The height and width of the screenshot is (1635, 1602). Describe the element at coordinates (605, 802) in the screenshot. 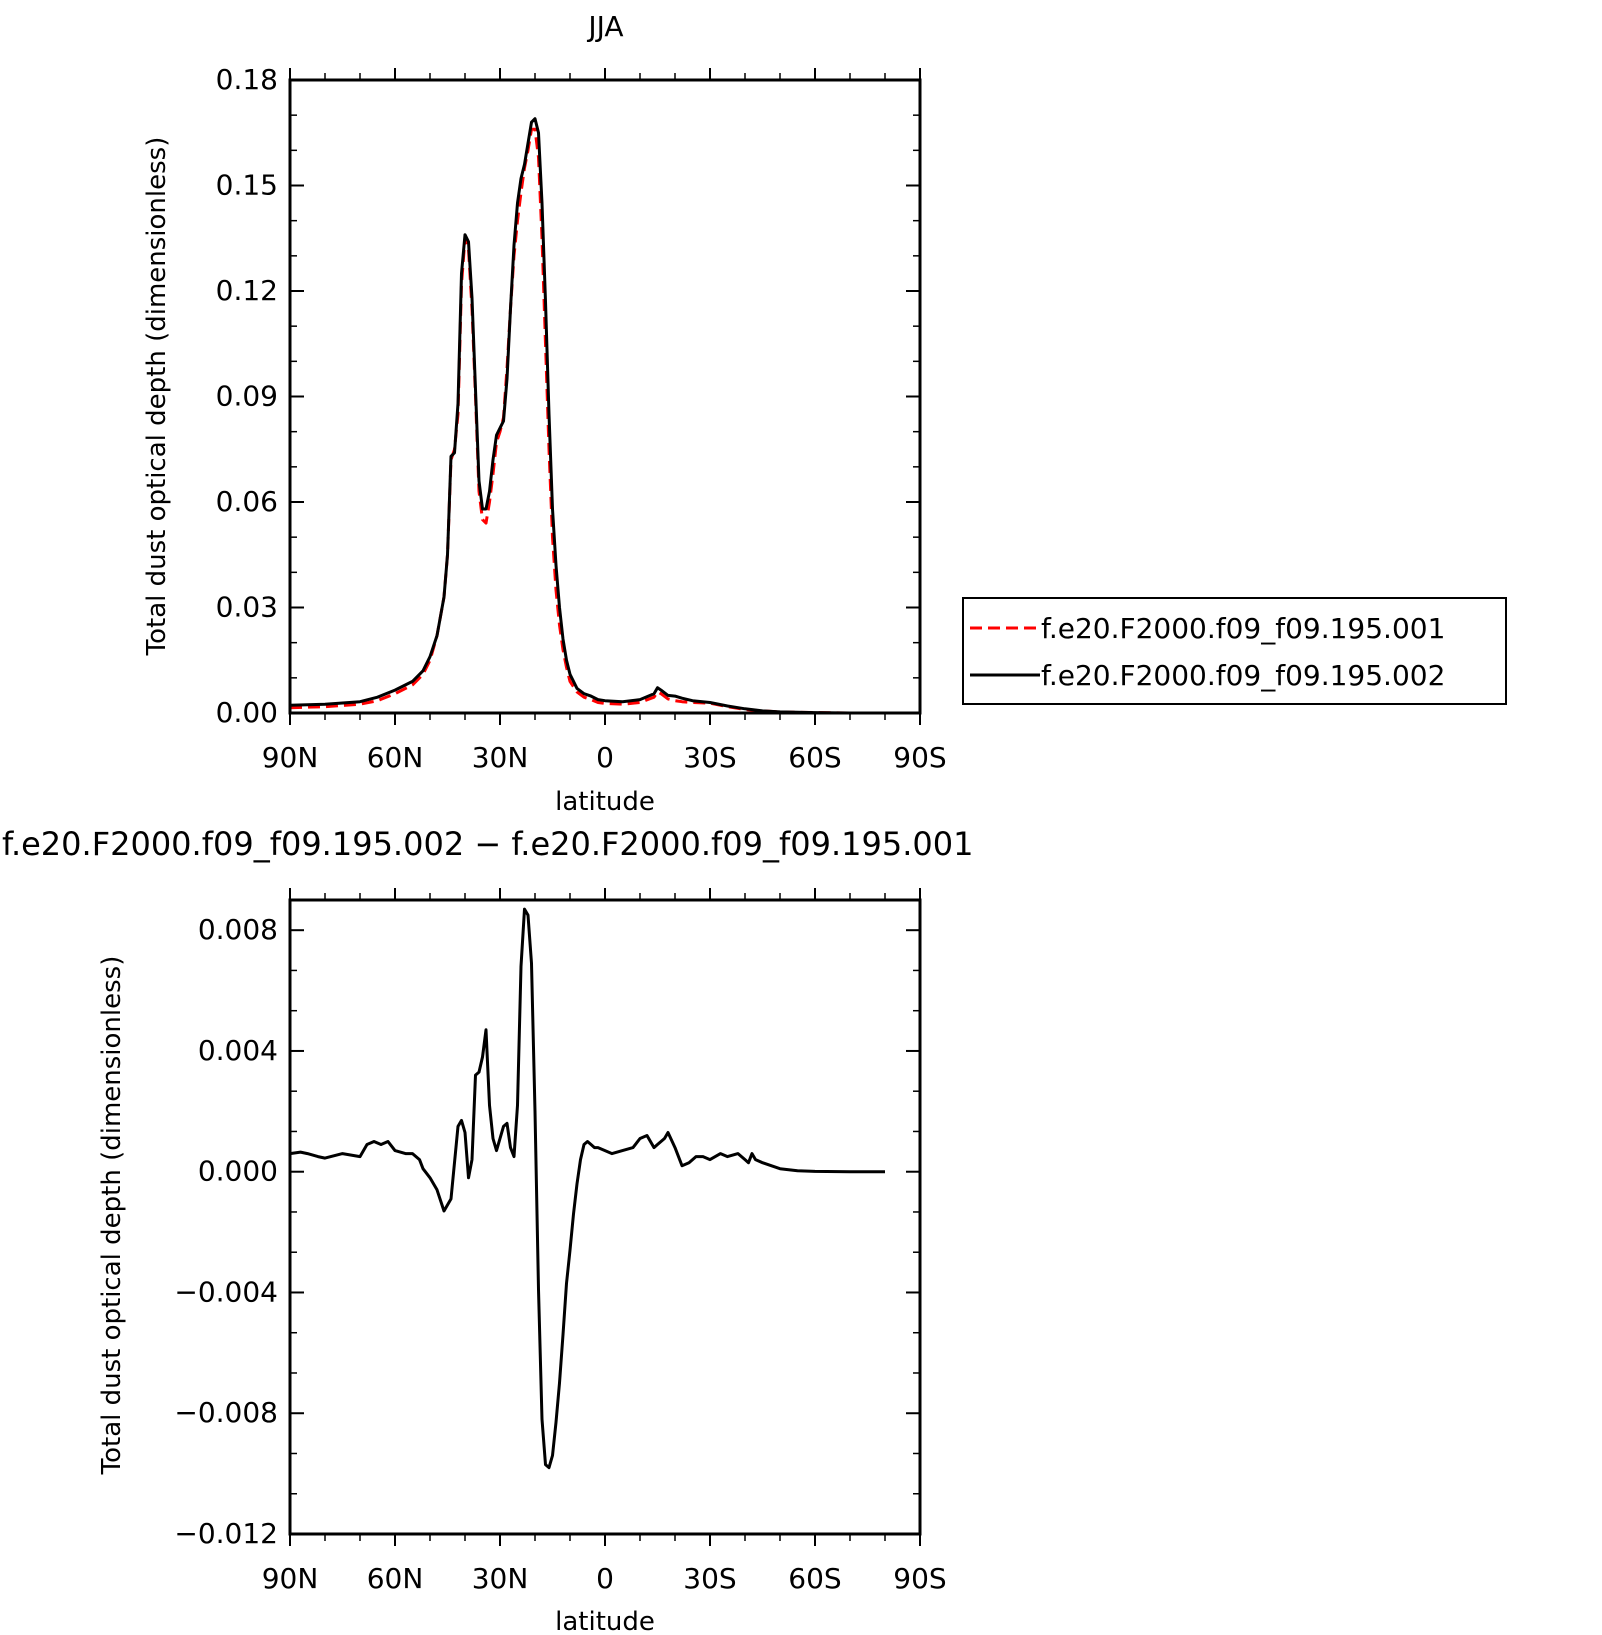

I see `upper-x-axis-label: latitude` at that location.